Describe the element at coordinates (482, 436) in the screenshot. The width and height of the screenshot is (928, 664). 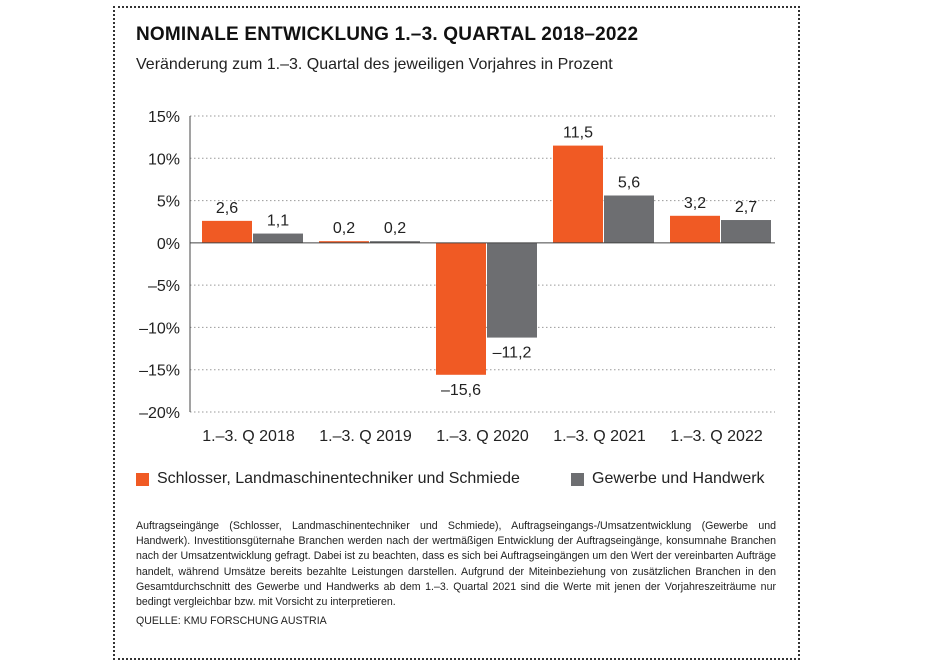
I see `x-tick-label: 1.–3. Q 2020` at that location.